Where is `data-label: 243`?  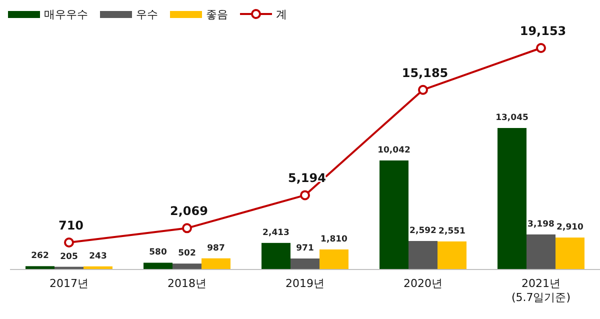 data-label: 243 is located at coordinates (98, 256).